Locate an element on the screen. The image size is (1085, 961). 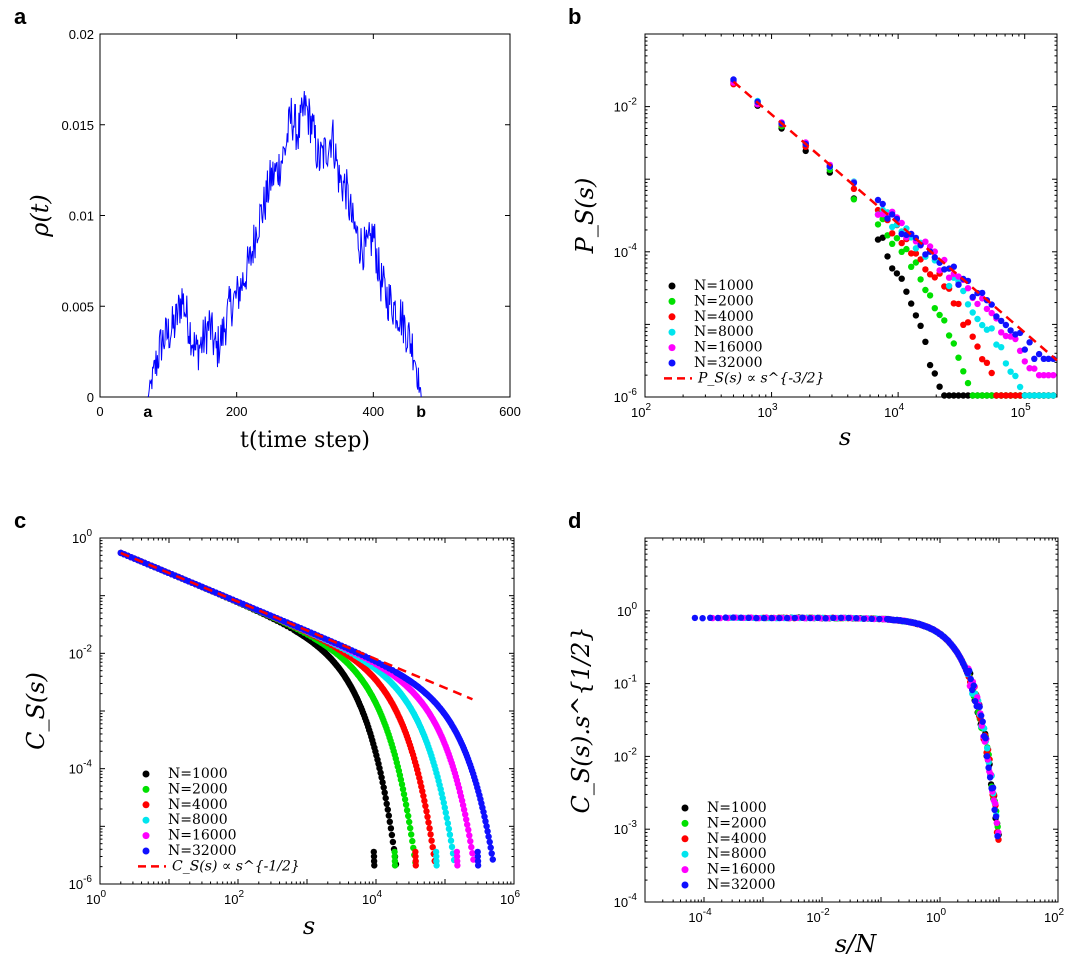
fit-line-b is located at coordinates (895, 221).